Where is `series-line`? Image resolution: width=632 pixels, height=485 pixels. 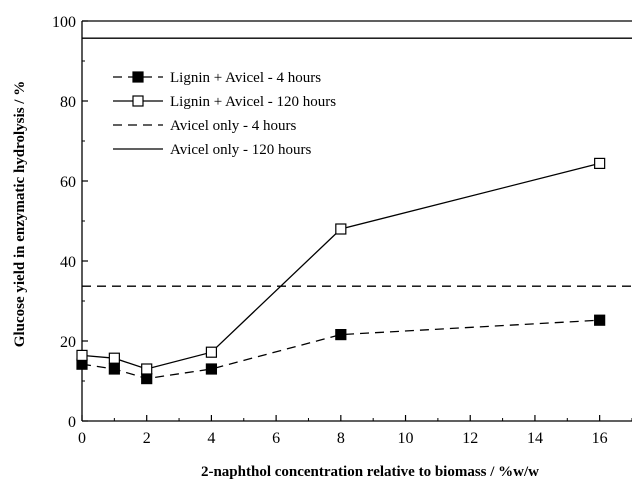
series-line is located at coordinates (340, 349).